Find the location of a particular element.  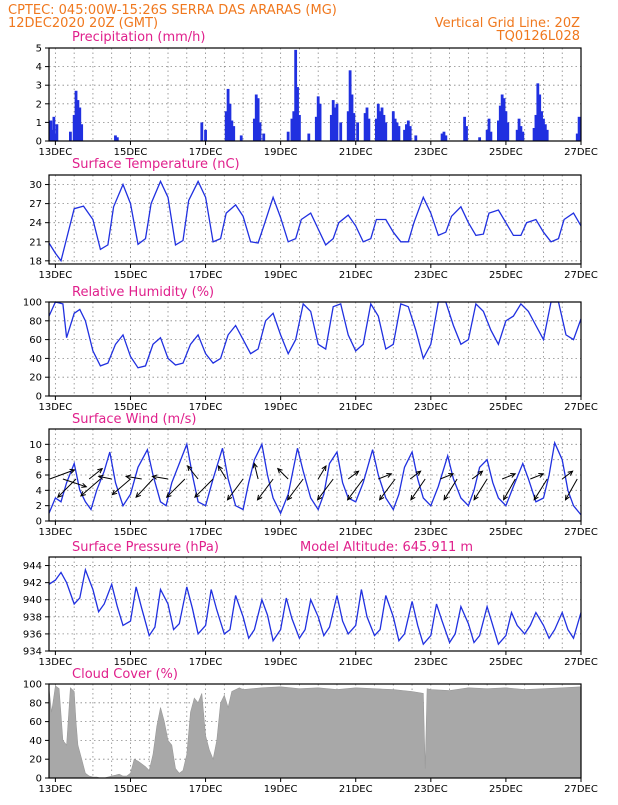

wind-series-line is located at coordinates (315, 478).